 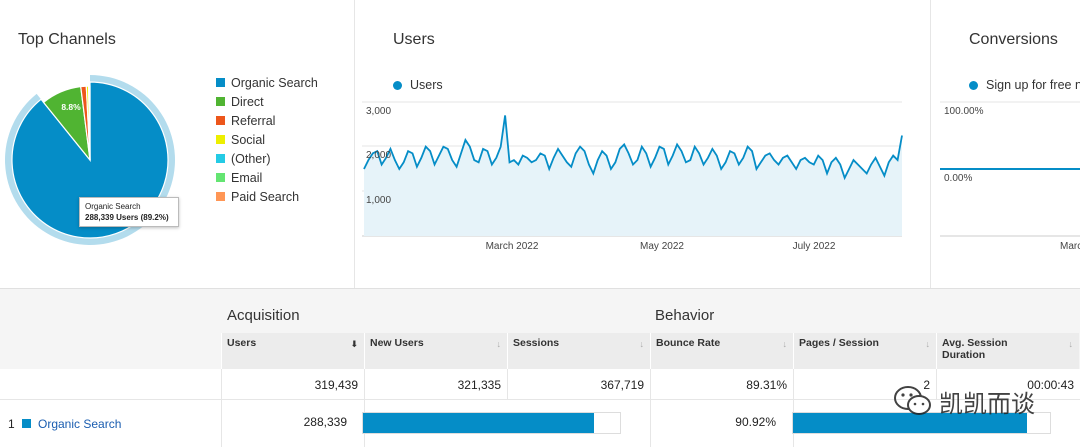 What do you see at coordinates (354, 344) in the screenshot?
I see `sort-desc-icon: ⬇` at bounding box center [354, 344].